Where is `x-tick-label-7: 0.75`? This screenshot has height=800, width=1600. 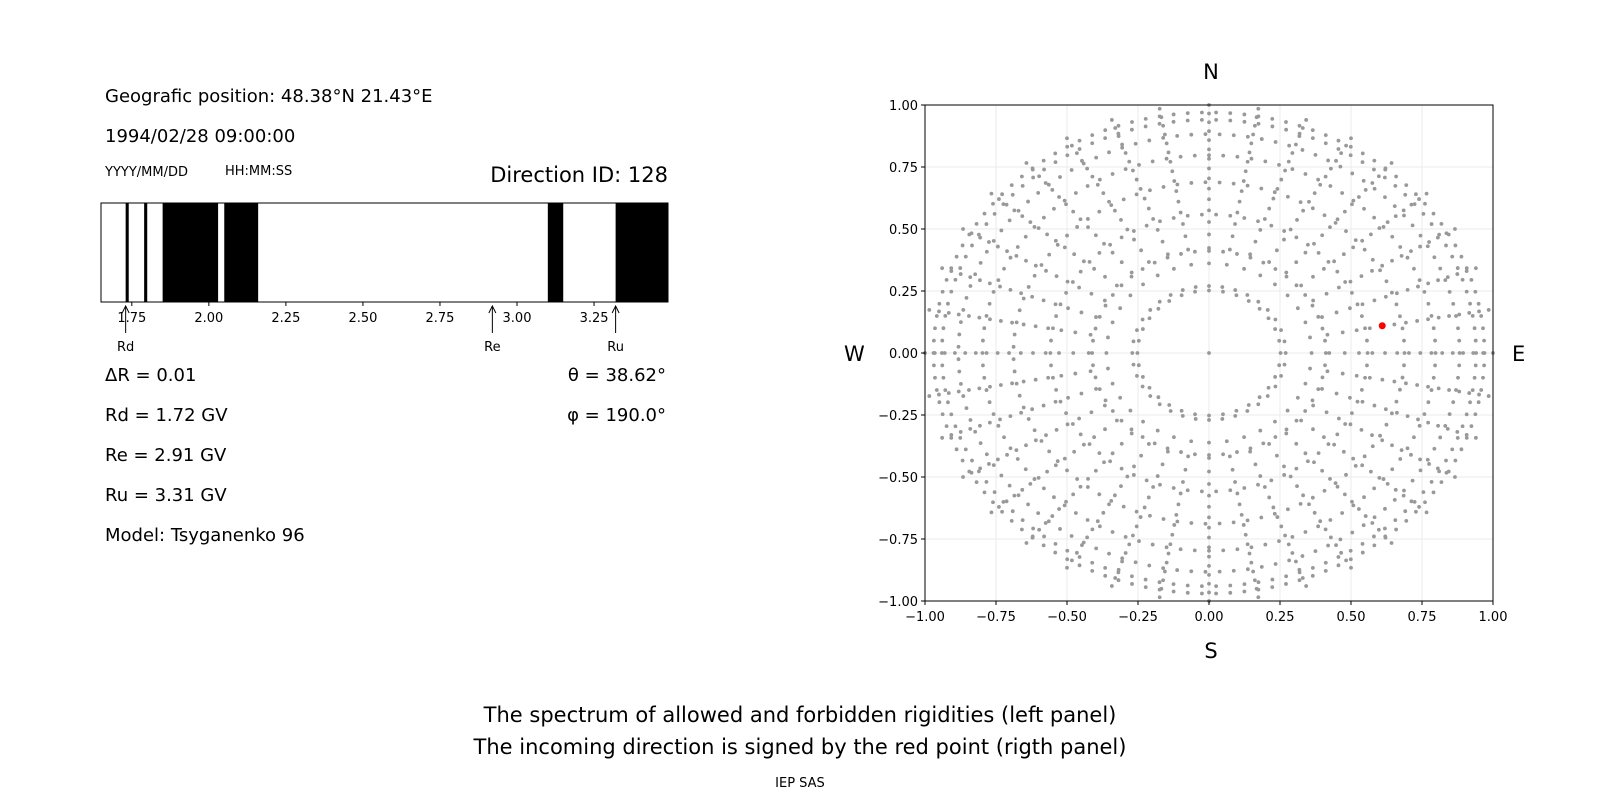 x-tick-label-7: 0.75 is located at coordinates (1422, 617).